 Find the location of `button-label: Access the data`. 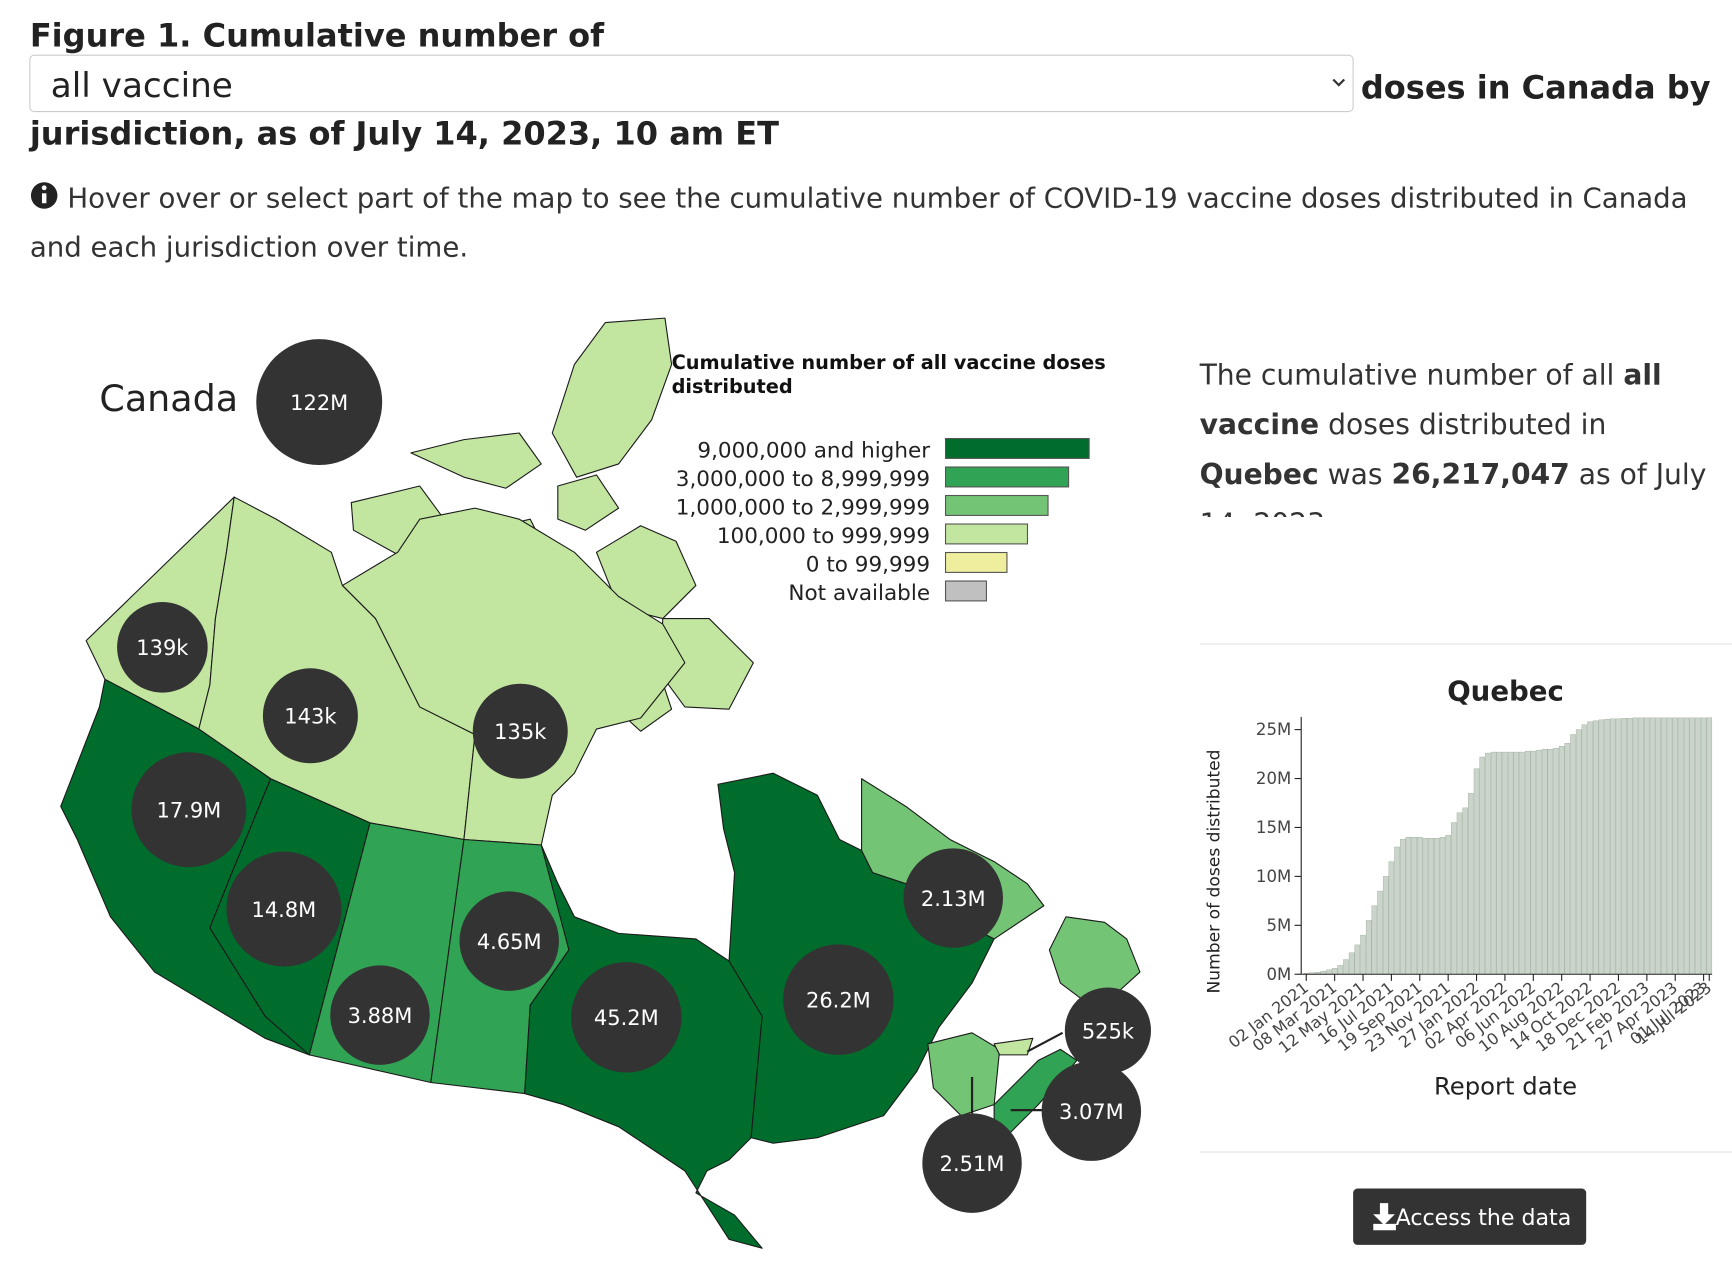

button-label: Access the data is located at coordinates (1484, 1218).